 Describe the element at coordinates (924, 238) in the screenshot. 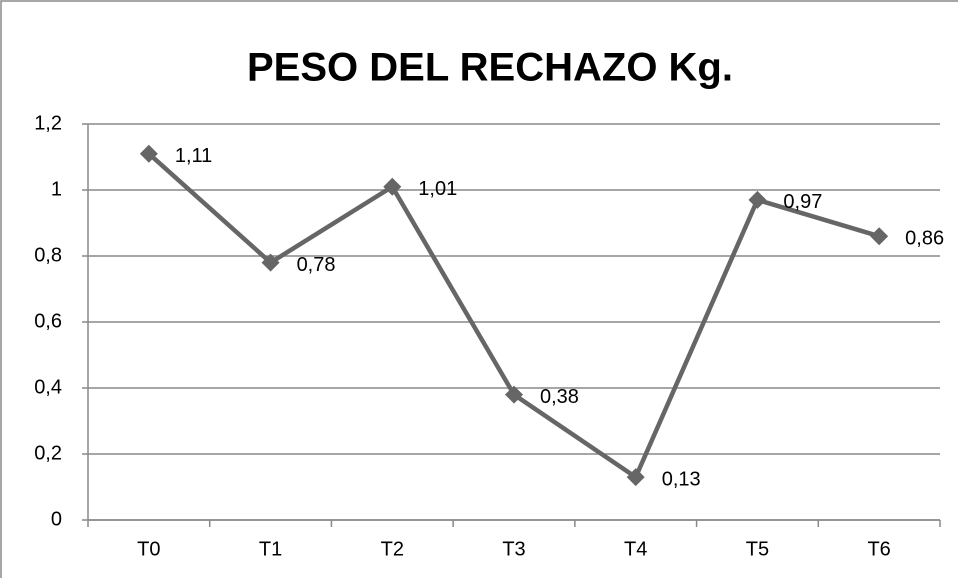

I see `data-label: 0,86` at that location.